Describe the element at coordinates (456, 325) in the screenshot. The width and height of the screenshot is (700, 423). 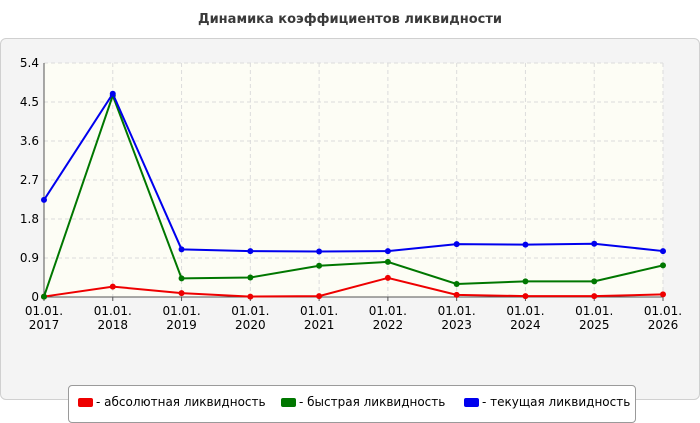
I see `x-tick-label: 2023` at that location.